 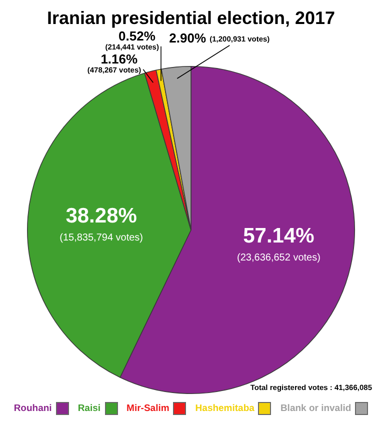 I want to click on data-label: 57.14%, so click(x=279, y=236).